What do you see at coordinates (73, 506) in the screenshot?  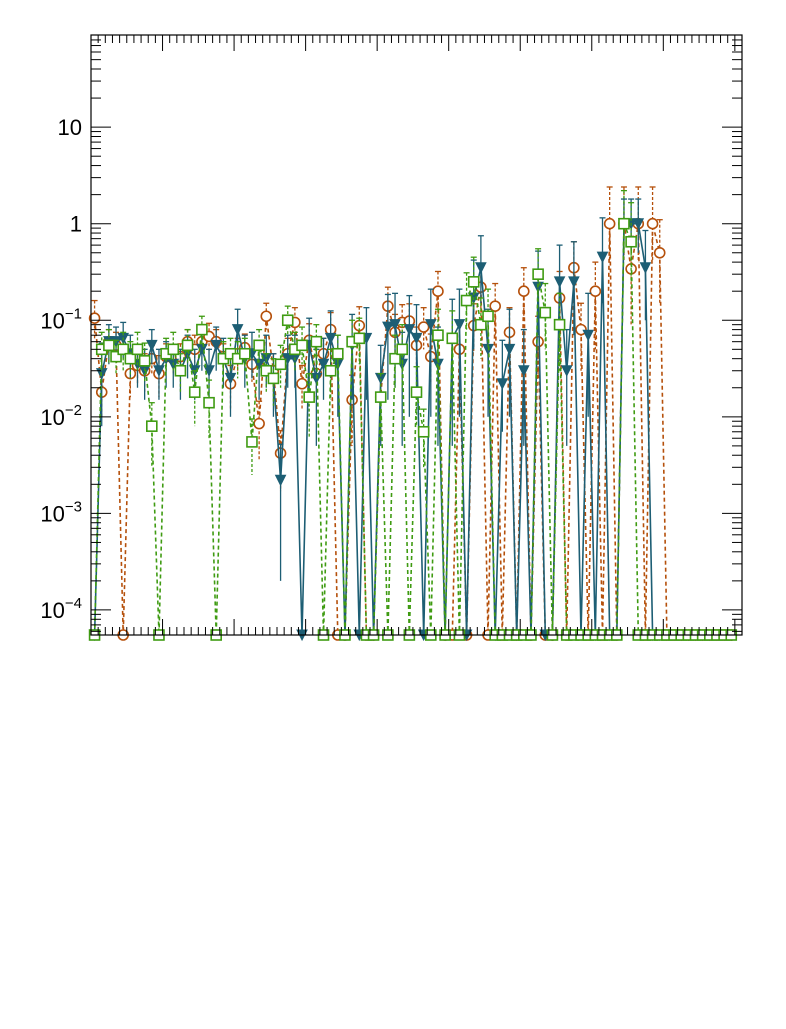 I see `y-tick-label-exponent: −3` at bounding box center [73, 506].